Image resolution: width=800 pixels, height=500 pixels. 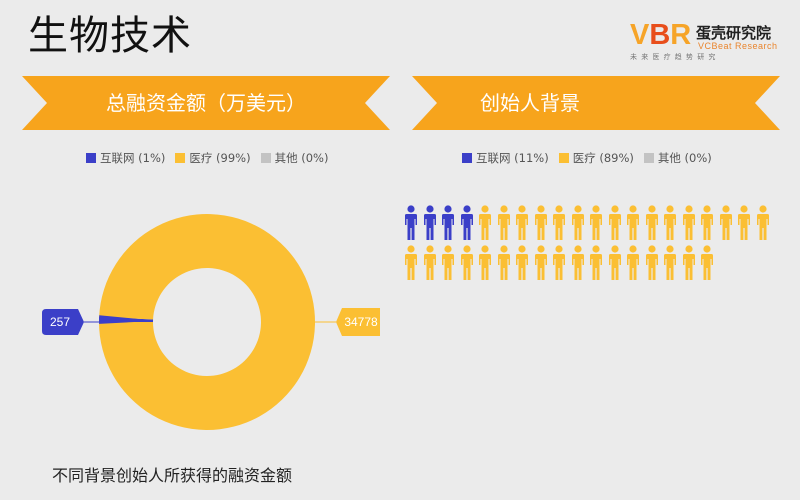 I want to click on founder-legend: 互联网 (11%) 医疗 (89%) 其他 (0%), so click(x=587, y=158).